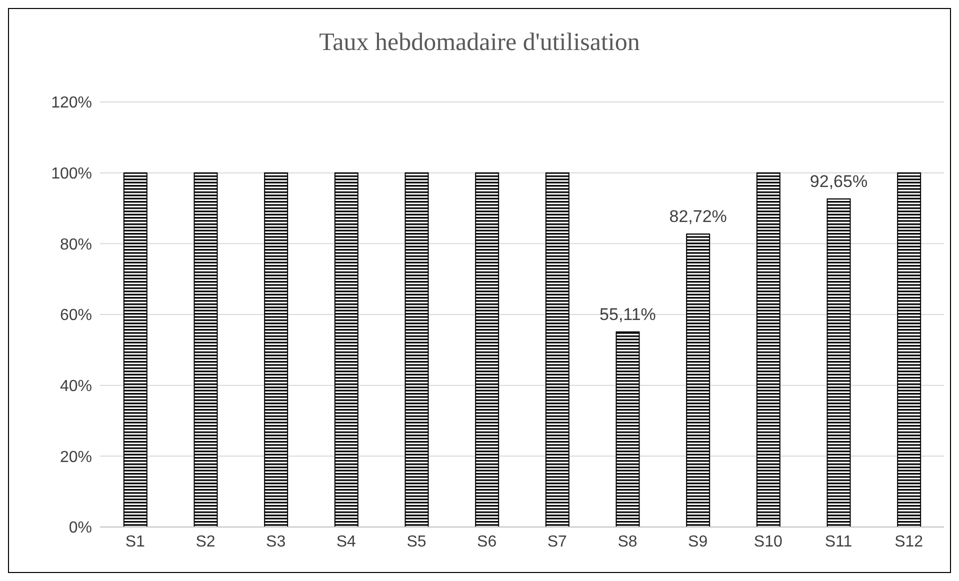  Describe the element at coordinates (76, 457) in the screenshot. I see `y-tick-label: 20%` at that location.